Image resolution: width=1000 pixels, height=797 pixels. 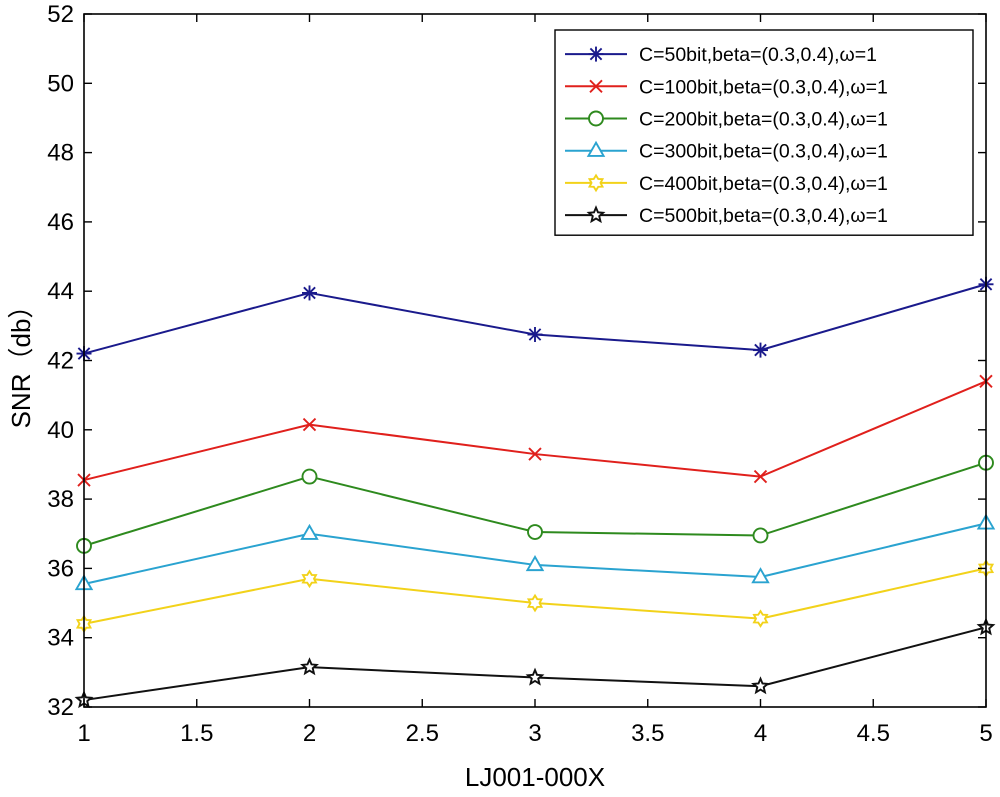 I want to click on y-tick-label: 40, so click(x=60, y=430).